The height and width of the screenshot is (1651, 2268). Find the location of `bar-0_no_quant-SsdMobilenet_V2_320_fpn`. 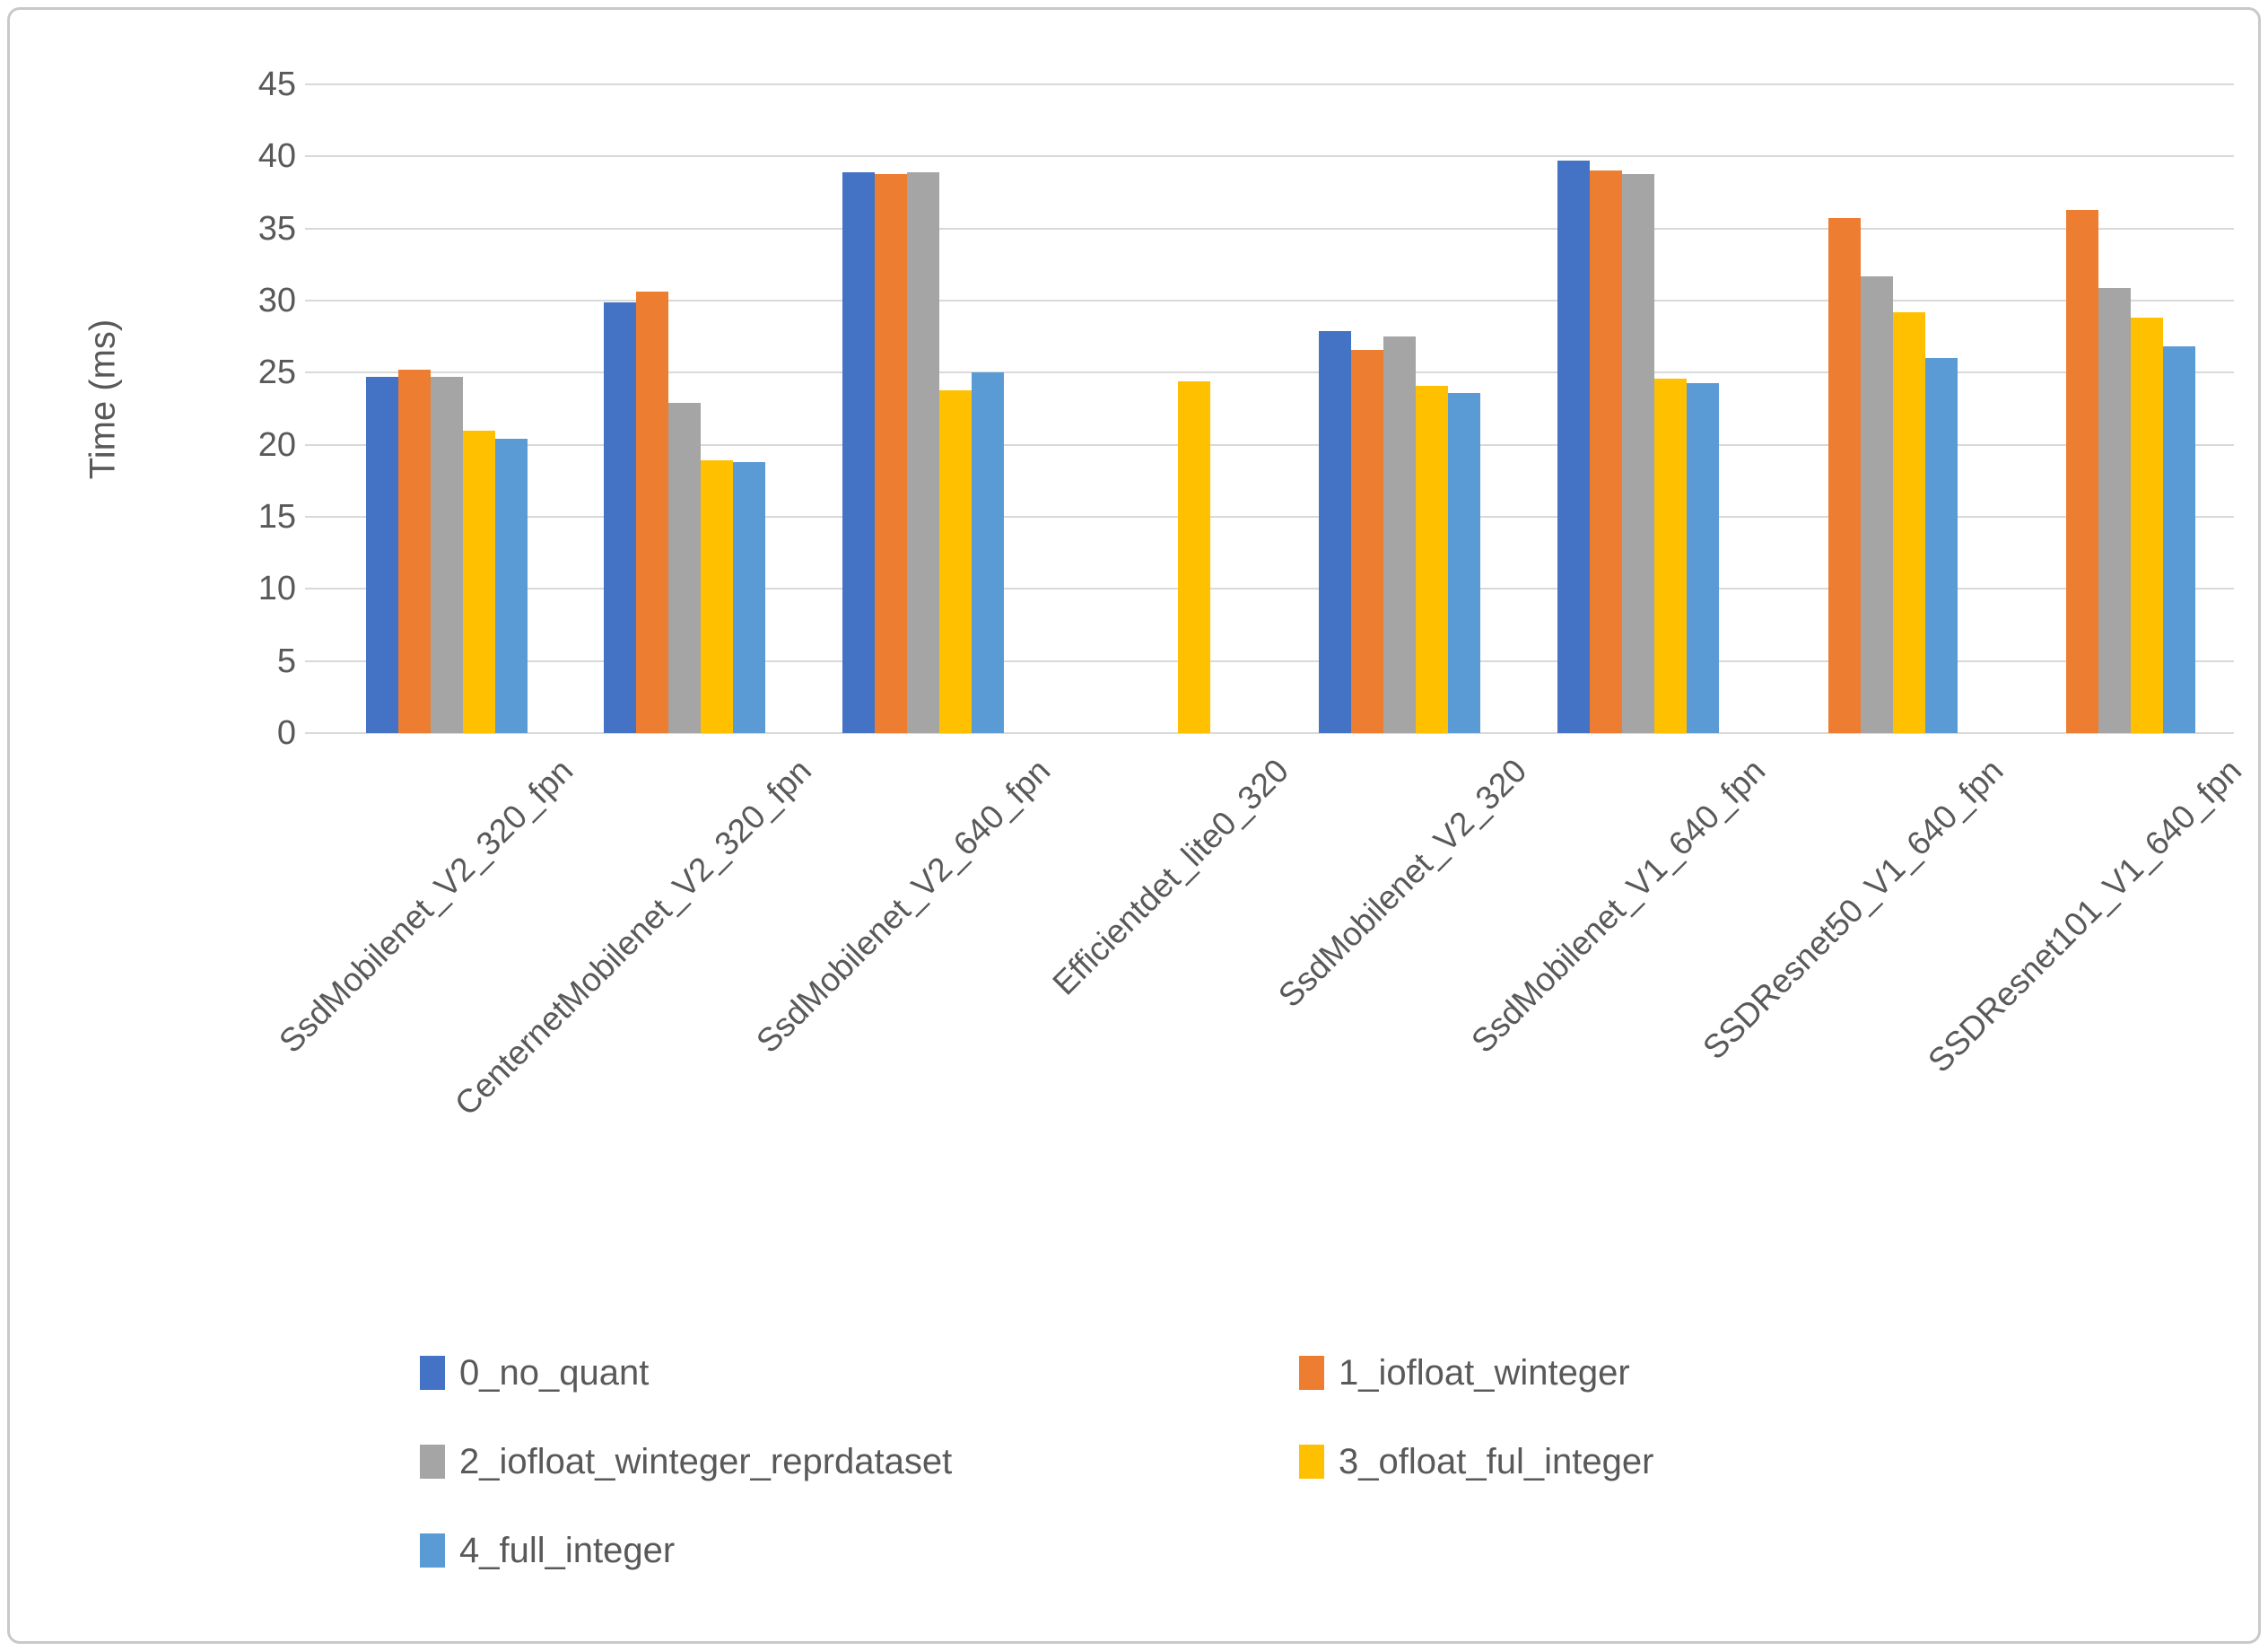

bar-0_no_quant-SsdMobilenet_V2_320_fpn is located at coordinates (381, 555).